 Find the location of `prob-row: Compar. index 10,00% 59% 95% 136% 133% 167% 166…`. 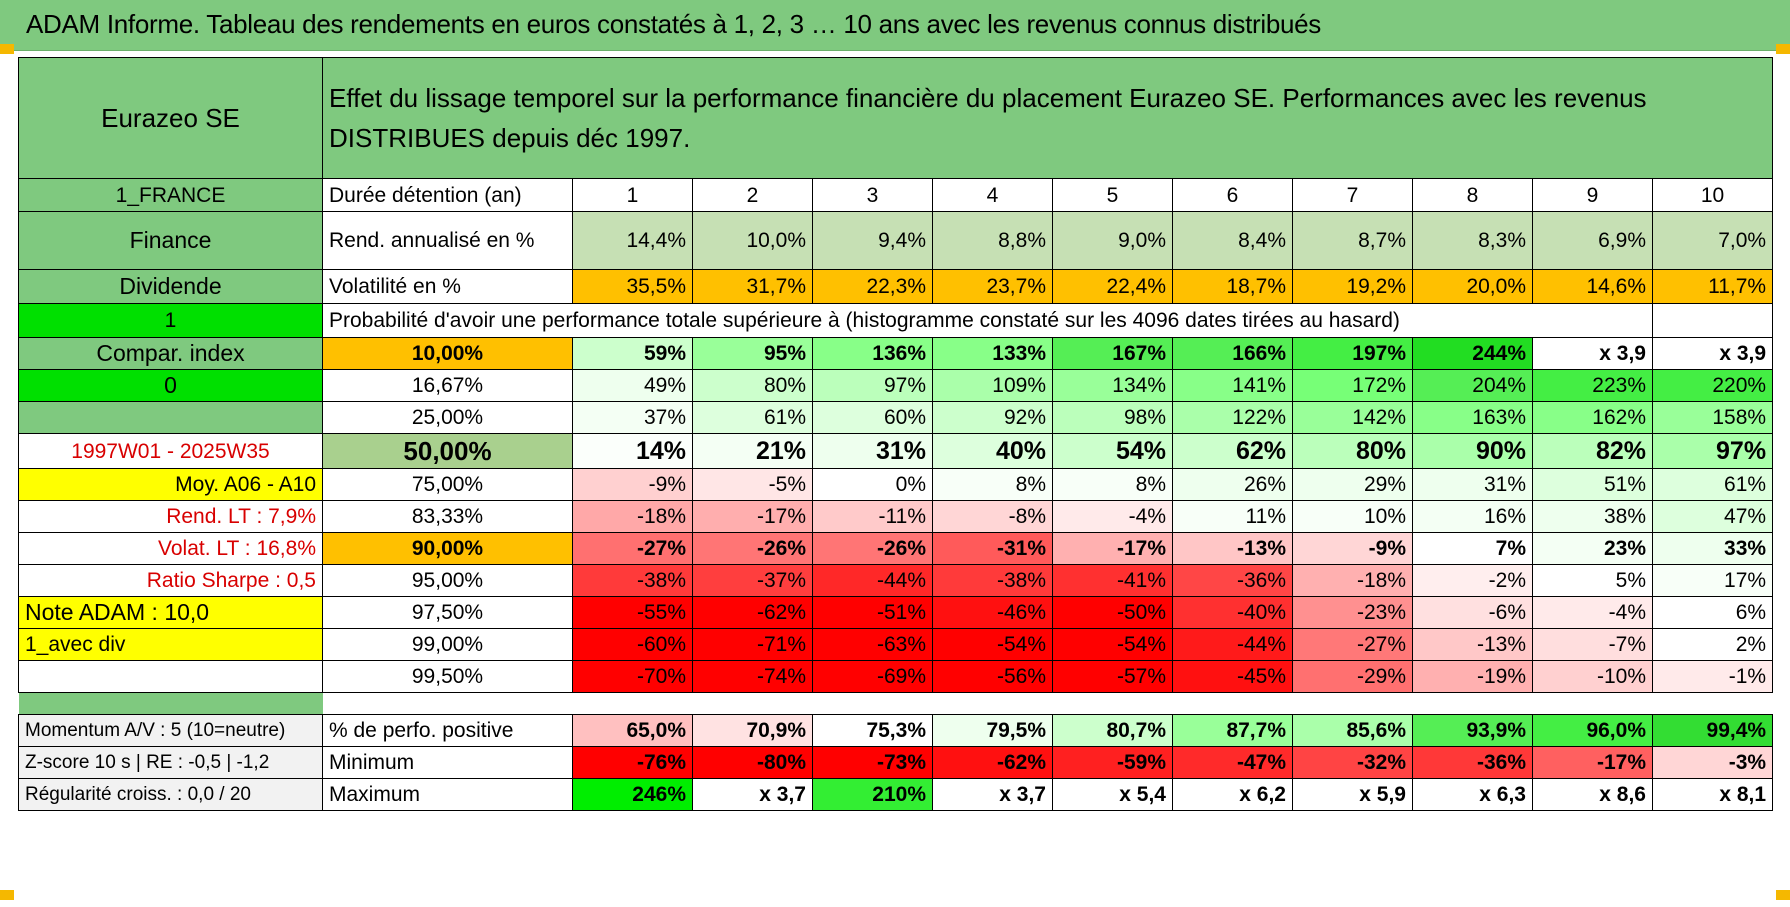

prob-row: Compar. index 10,00% 59% 95% 136% 133% 167% 166… is located at coordinates (896, 353).